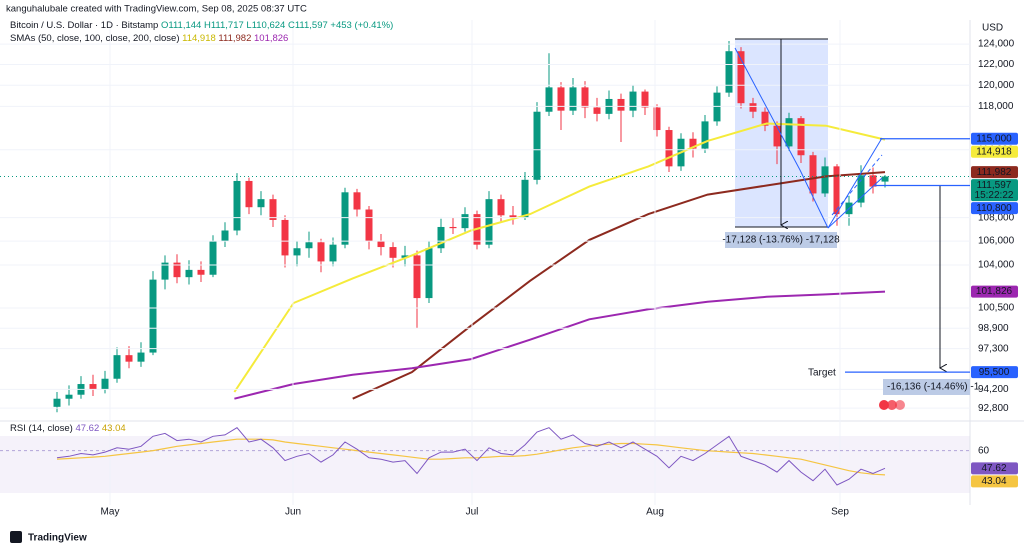 The height and width of the screenshot is (557, 1024). Describe the element at coordinates (993, 348) in the screenshot. I see `y-tick-label: 97,300` at that location.